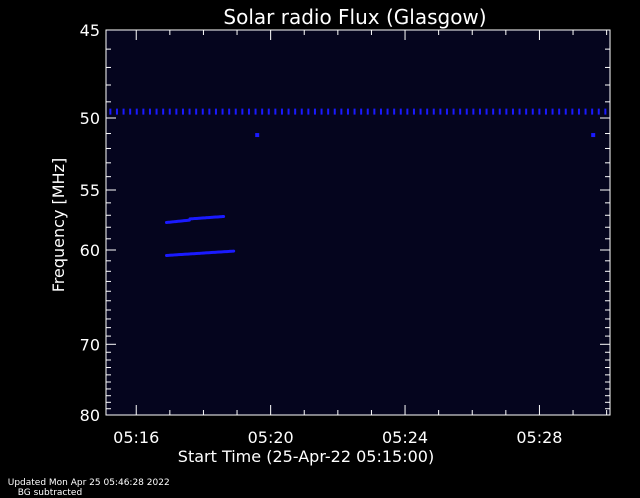  I want to click on x-axis-label: Start Time (25-Apr-22 05:15:00), so click(306, 456).